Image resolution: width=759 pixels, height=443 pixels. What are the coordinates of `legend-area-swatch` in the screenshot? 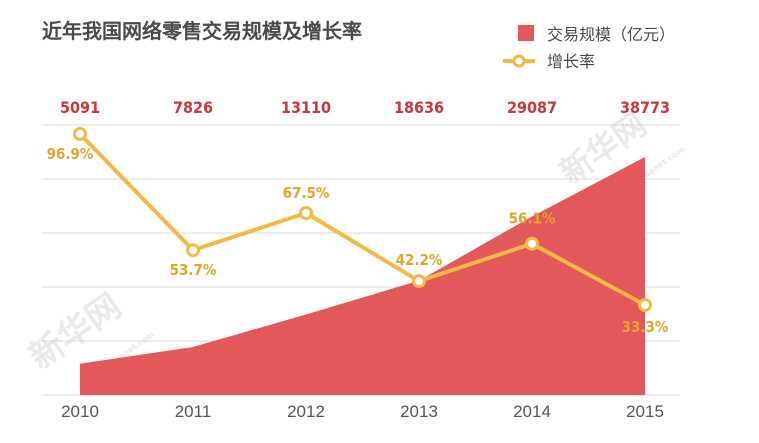 It's located at (526, 33).